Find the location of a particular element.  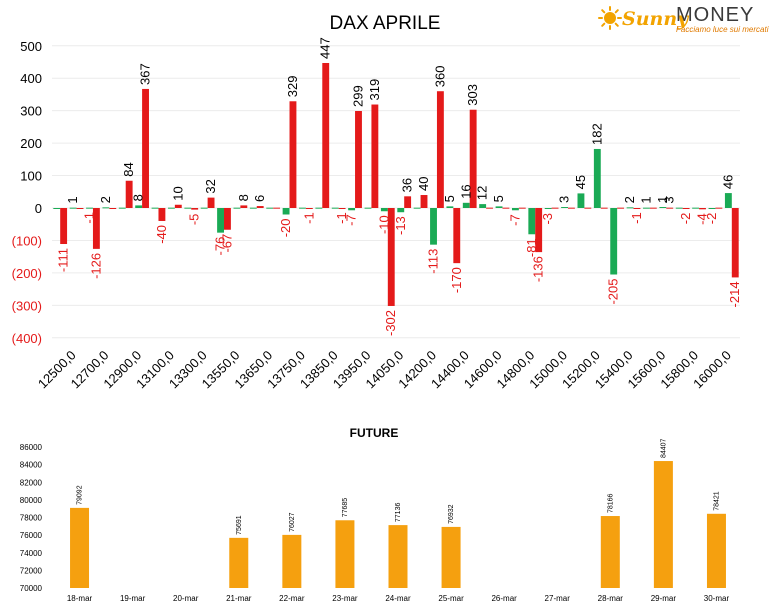

dax-data-label: -3 is located at coordinates (547, 219).